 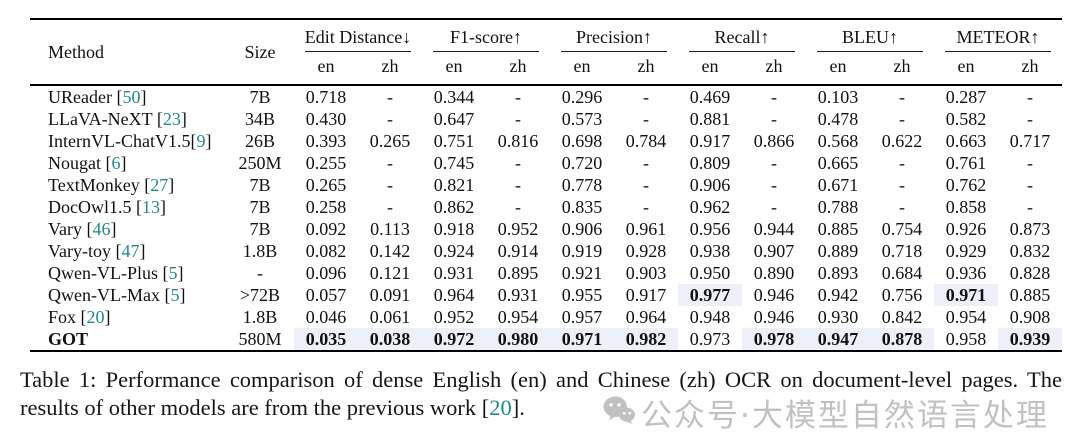 What do you see at coordinates (130, 251) in the screenshot?
I see `citation-link: 47` at bounding box center [130, 251].